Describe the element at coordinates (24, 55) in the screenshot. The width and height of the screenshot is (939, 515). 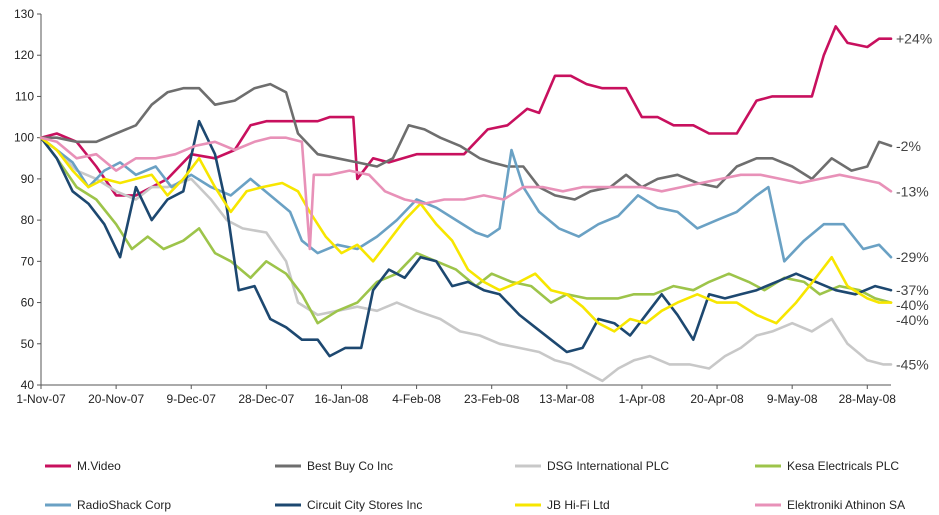
I see `y-tick-label: 120` at that location.